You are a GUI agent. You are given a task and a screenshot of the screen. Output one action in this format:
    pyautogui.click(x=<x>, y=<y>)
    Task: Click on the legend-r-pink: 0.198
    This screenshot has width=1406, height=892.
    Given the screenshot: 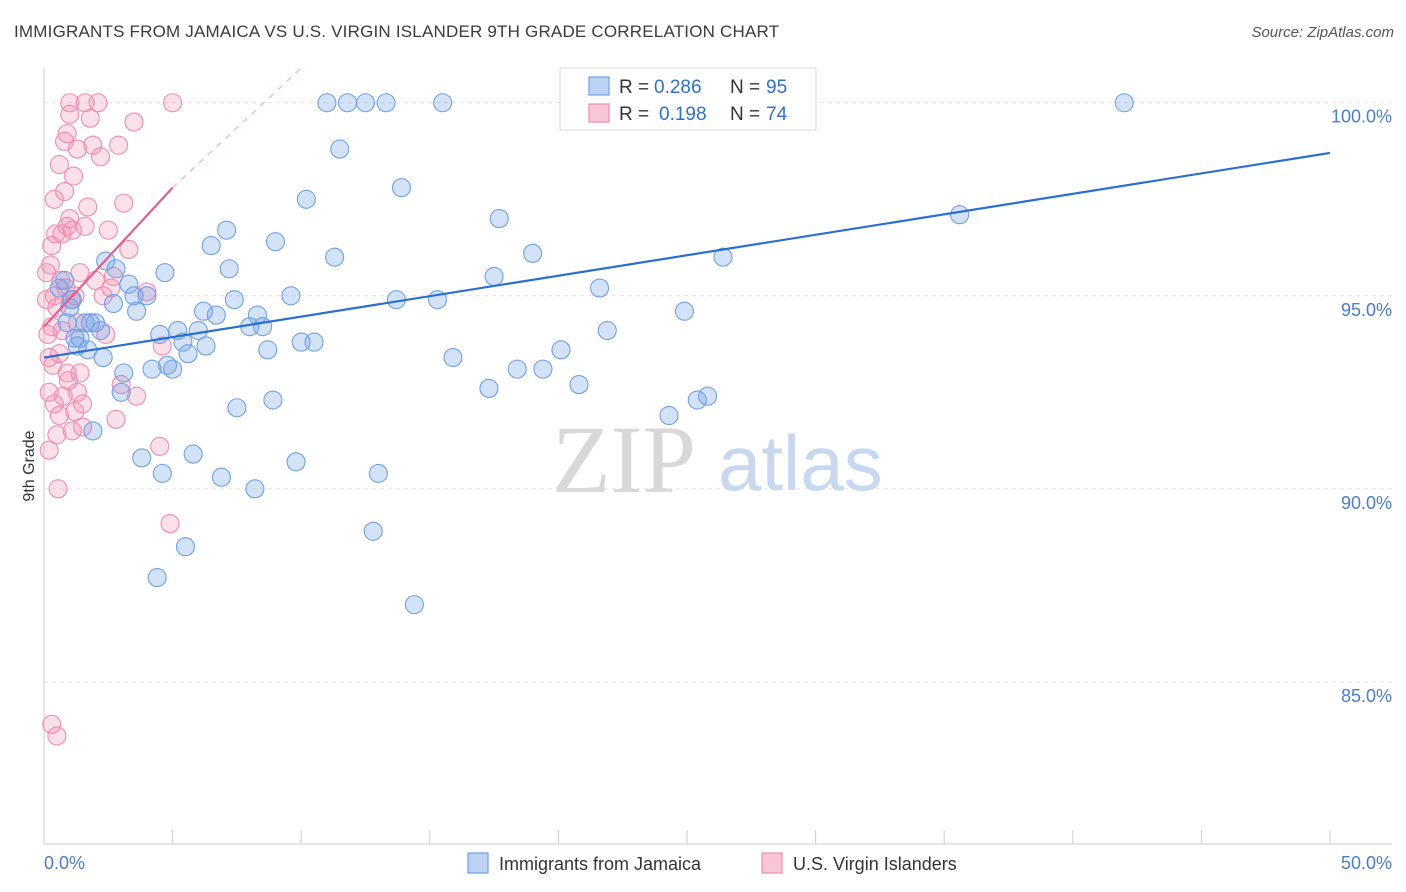 What is the action you would take?
    pyautogui.click(x=683, y=114)
    